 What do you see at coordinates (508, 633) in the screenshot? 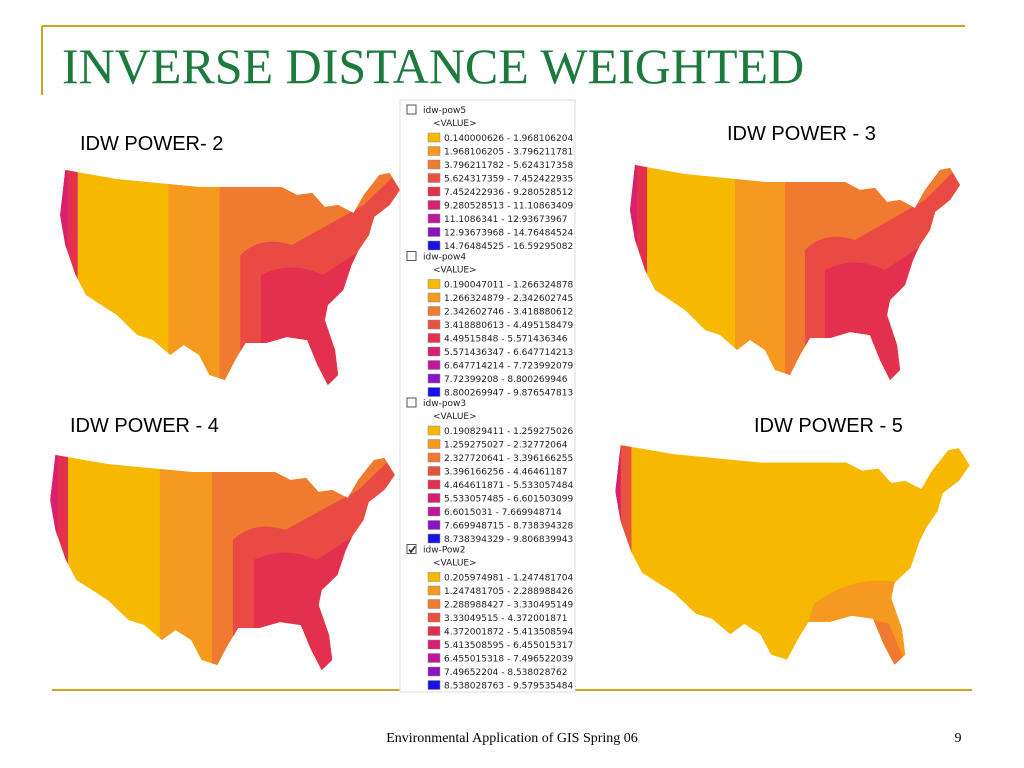
I see `class-range: 4.372001872 - 5.413508594` at bounding box center [508, 633].